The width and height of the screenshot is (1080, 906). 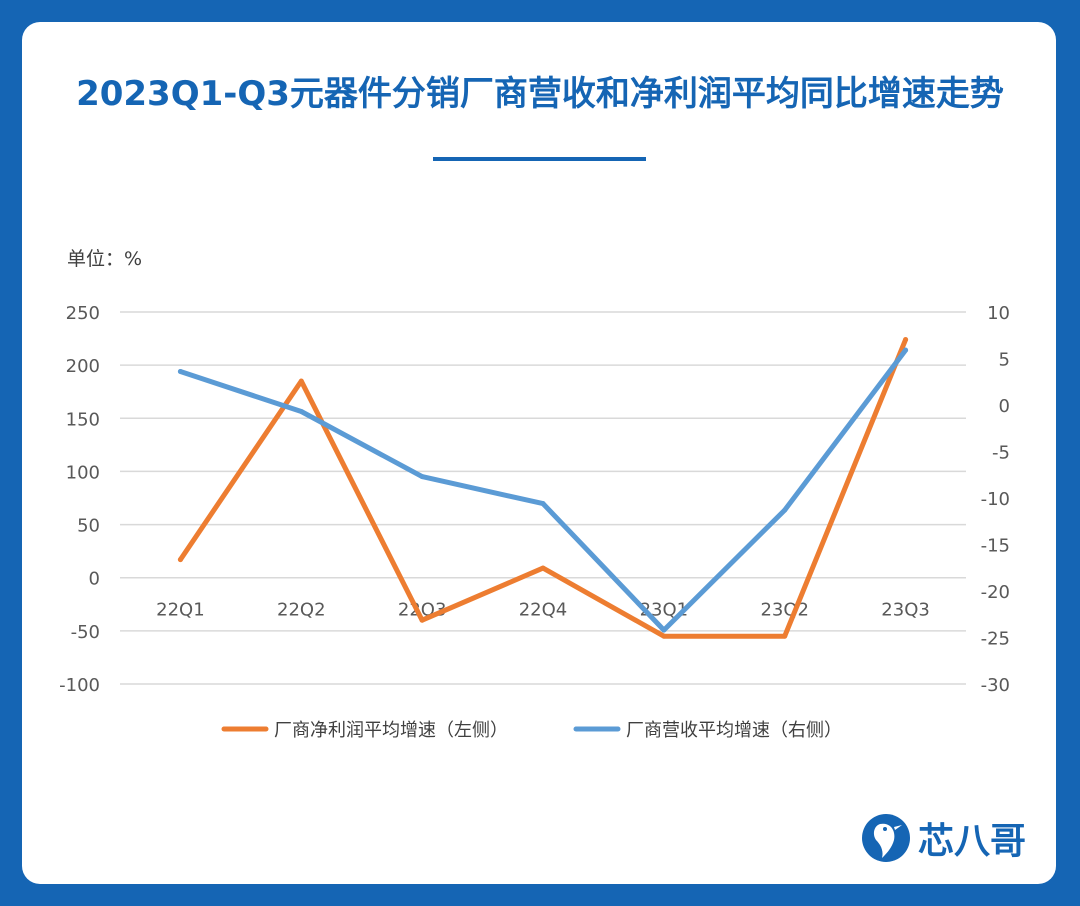 I want to click on brand-logo: 芯八哥, so click(x=943, y=838).